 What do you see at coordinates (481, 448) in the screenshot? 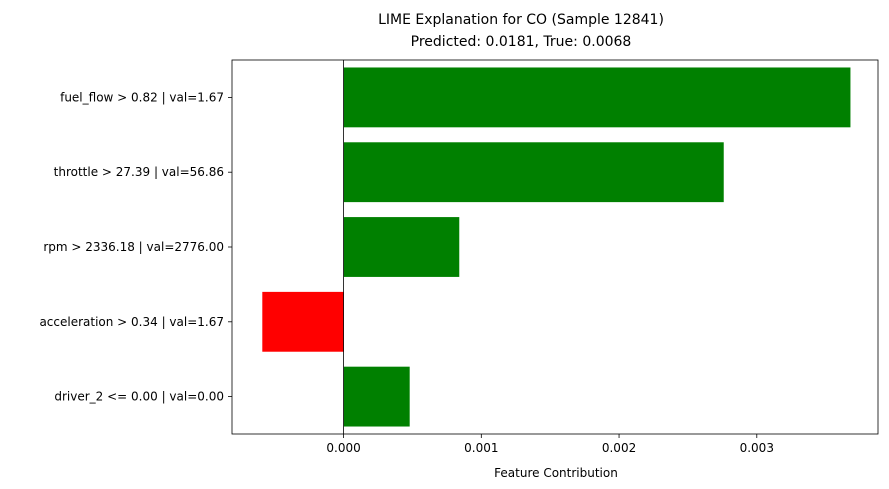
I see `x-tick-label-1: 0.001` at bounding box center [481, 448].